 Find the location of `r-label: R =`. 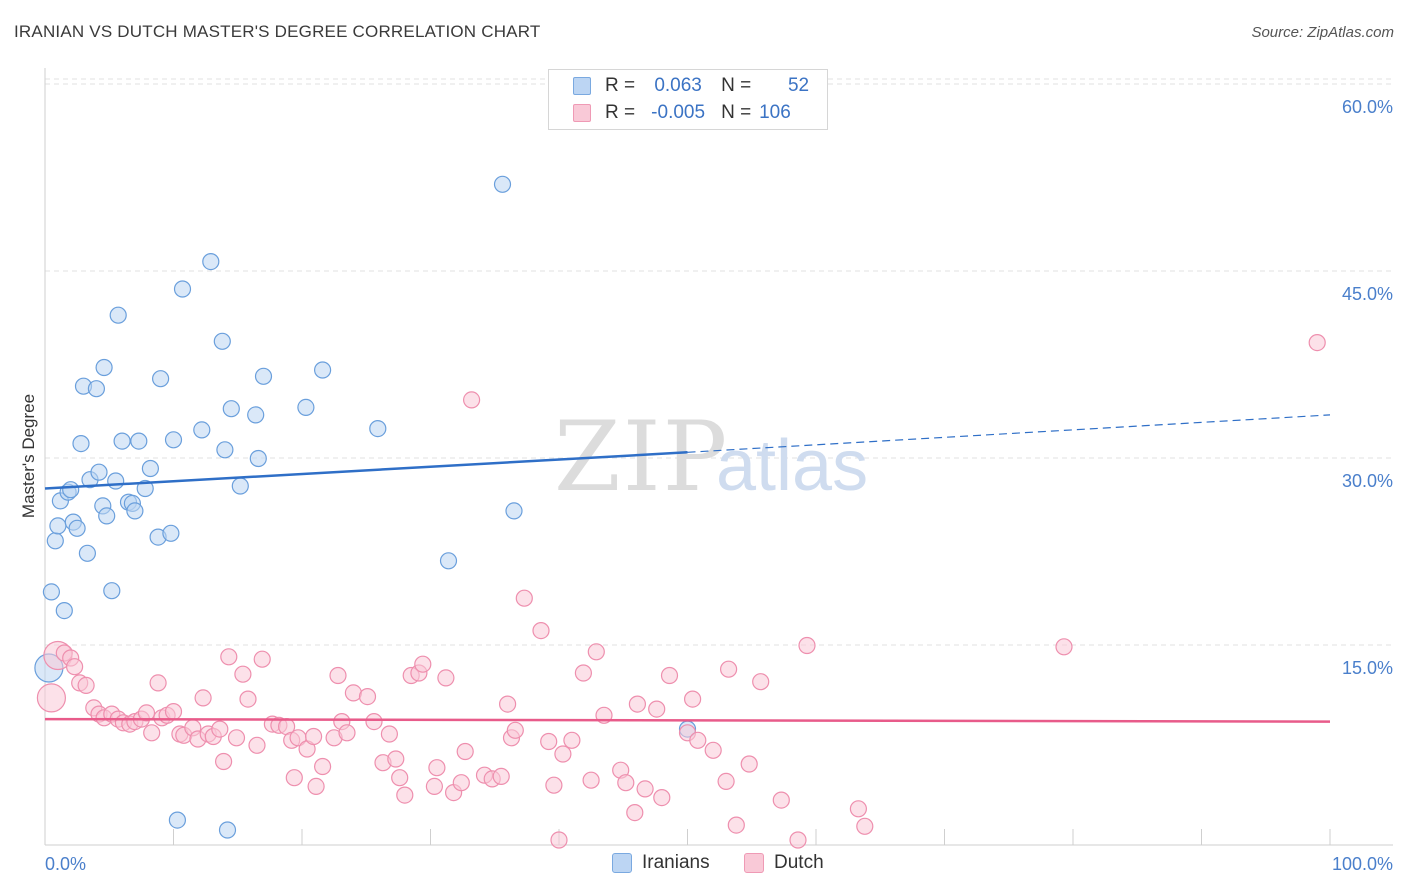

r-label: R = is located at coordinates (620, 85).